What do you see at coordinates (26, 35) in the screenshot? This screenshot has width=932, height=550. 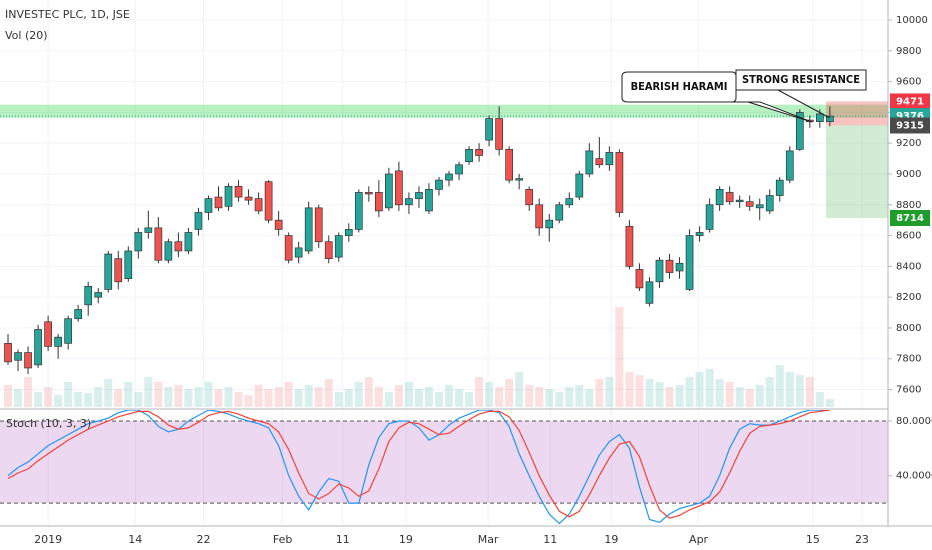 I see `volume-label: Vol (20)` at bounding box center [26, 35].